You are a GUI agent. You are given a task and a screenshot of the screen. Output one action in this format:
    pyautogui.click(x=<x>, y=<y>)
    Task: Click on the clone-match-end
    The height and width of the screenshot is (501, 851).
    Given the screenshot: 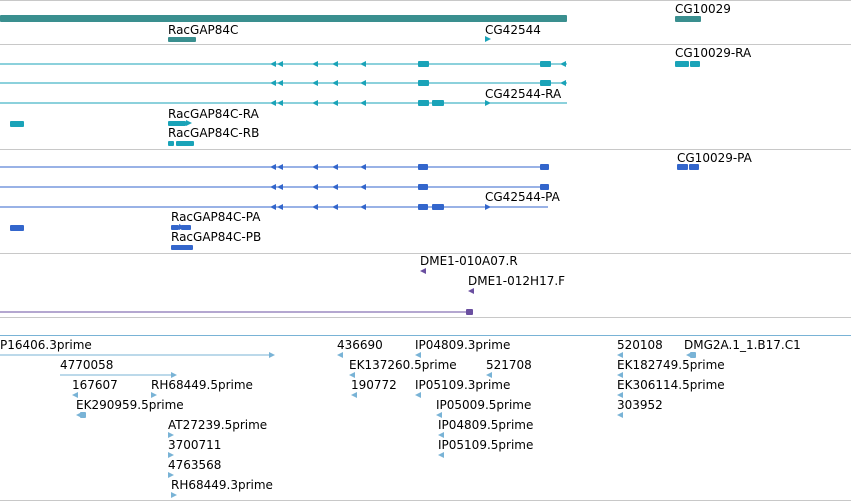 What is the action you would take?
    pyautogui.click(x=469, y=312)
    